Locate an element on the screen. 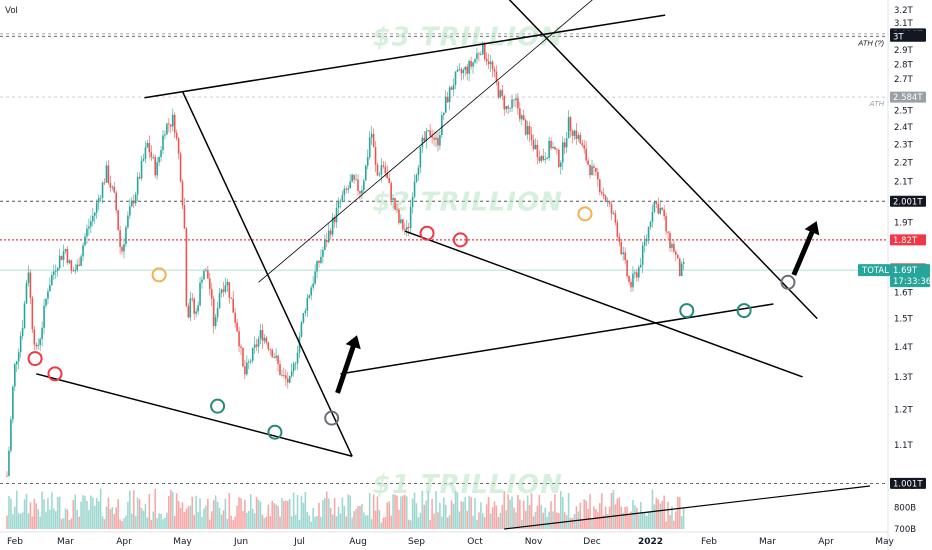 The image size is (932, 550). trendline is located at coordinates (557, 339).